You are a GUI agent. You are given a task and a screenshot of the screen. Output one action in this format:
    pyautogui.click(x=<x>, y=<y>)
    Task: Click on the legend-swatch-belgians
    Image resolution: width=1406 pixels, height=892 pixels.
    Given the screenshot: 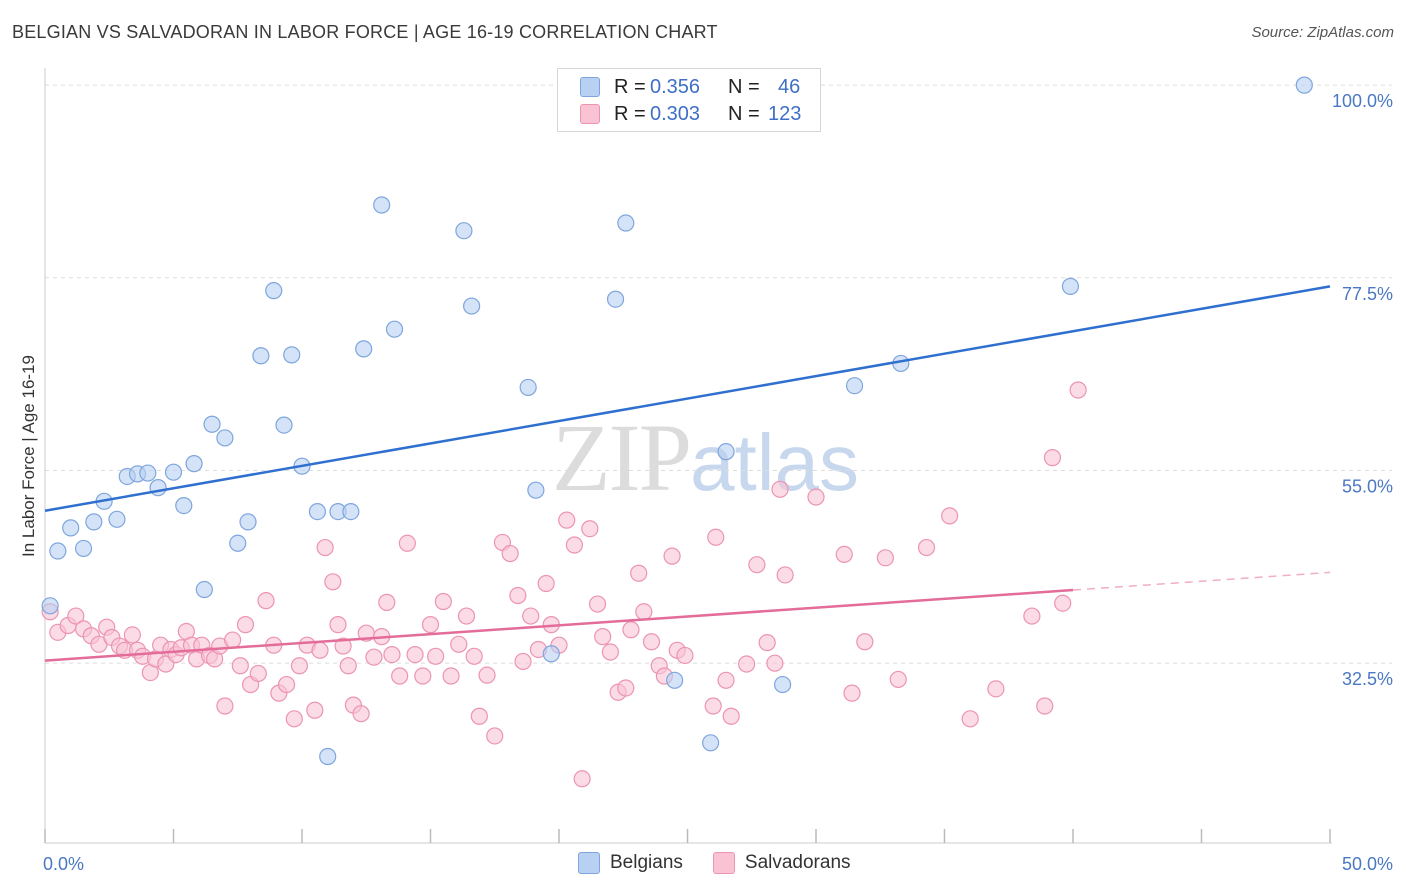 What is the action you would take?
    pyautogui.click(x=590, y=87)
    